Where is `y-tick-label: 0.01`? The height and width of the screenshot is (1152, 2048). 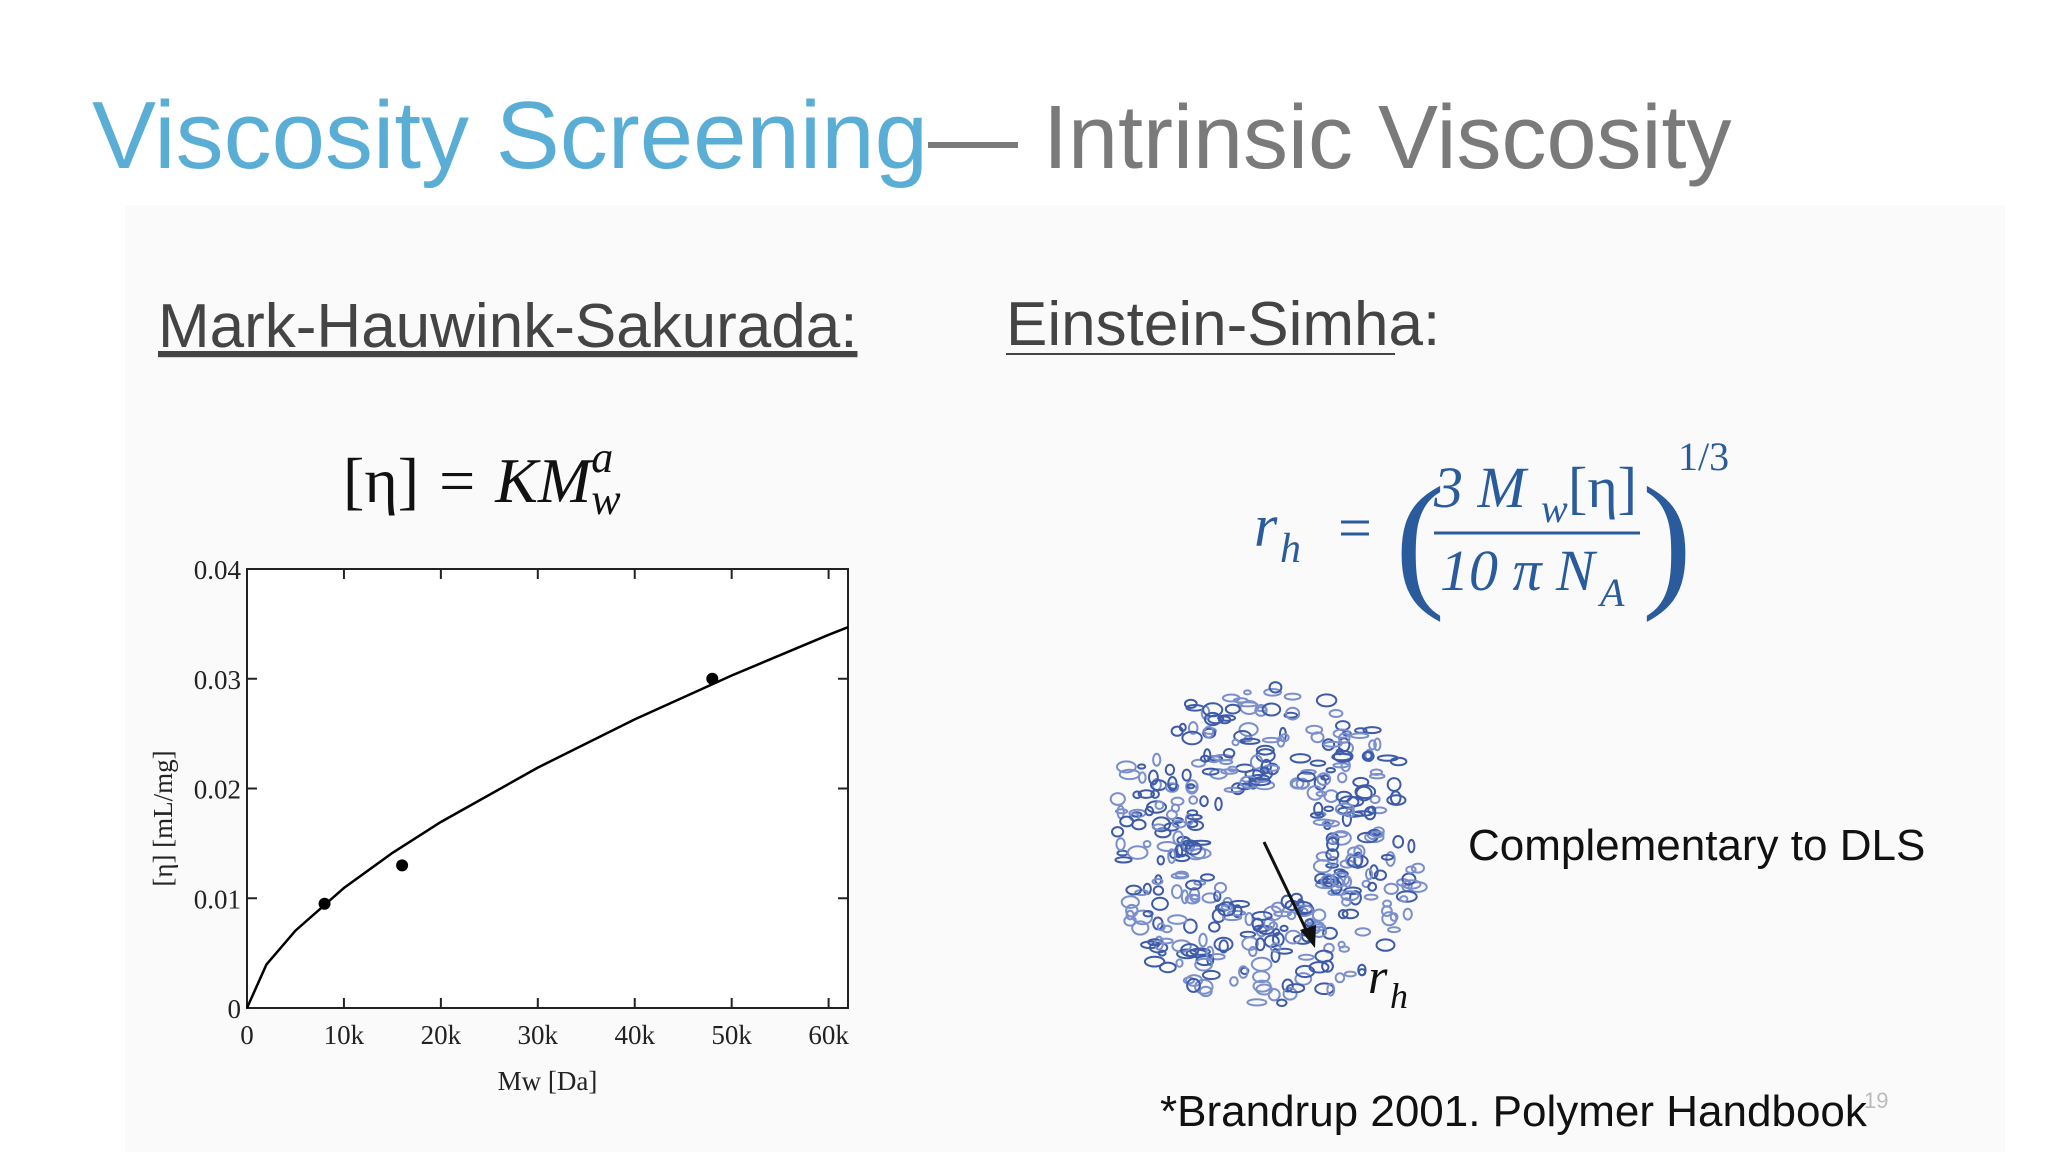
y-tick-label: 0.01 is located at coordinates (217, 899).